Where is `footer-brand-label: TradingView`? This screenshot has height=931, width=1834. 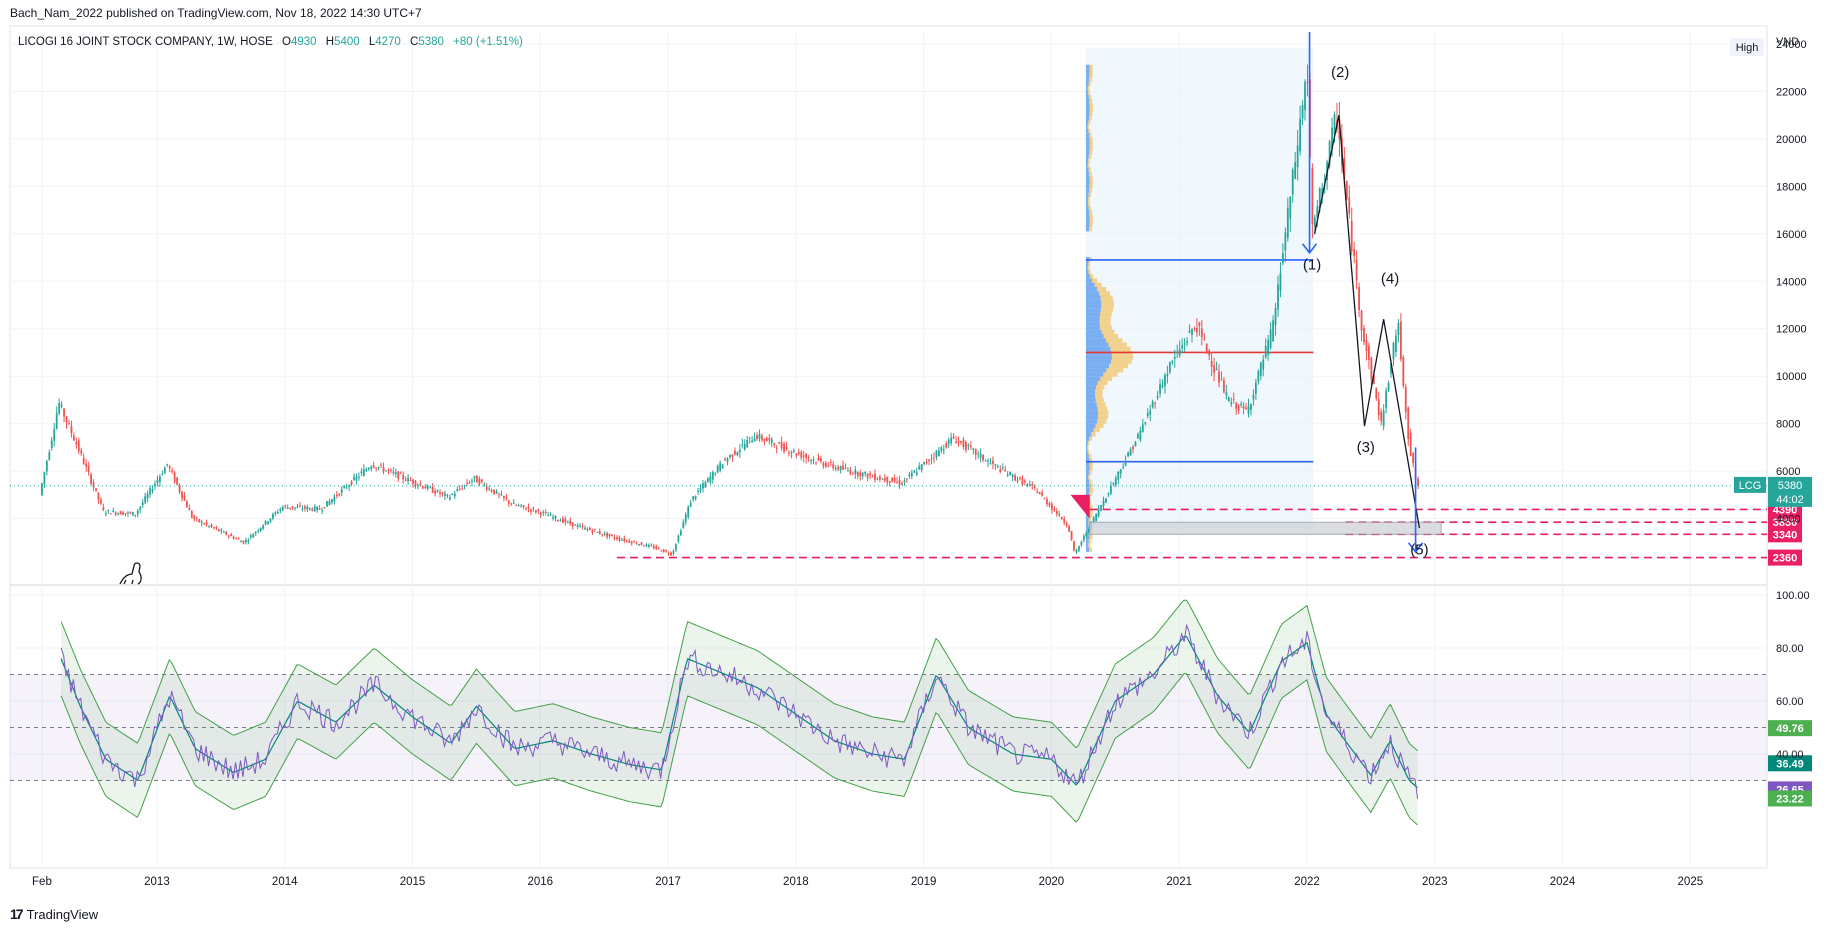 footer-brand-label: TradingView is located at coordinates (62, 914).